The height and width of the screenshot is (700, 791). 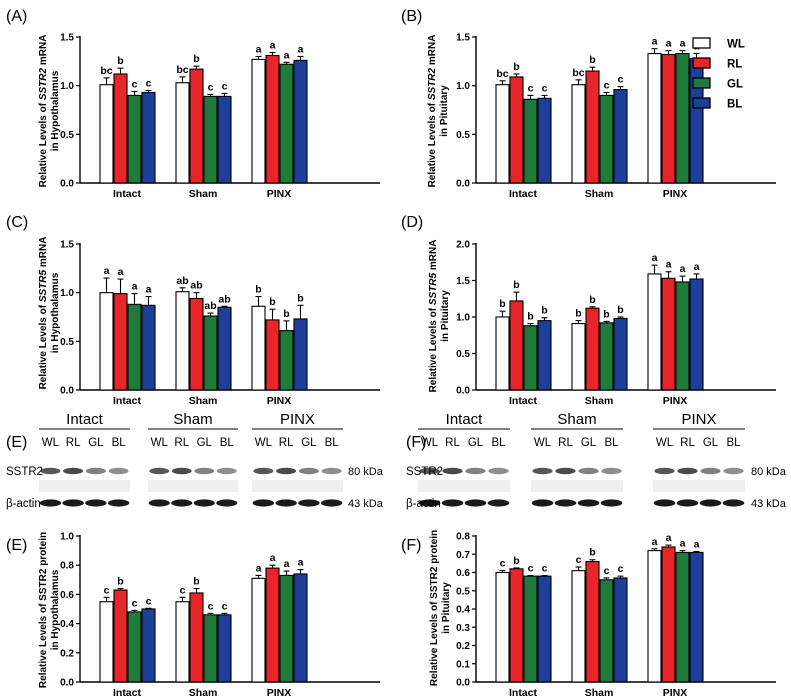 What do you see at coordinates (43, 111) in the screenshot?
I see `y-axis-title: Relative Levels of SSTR2 mRNA` at bounding box center [43, 111].